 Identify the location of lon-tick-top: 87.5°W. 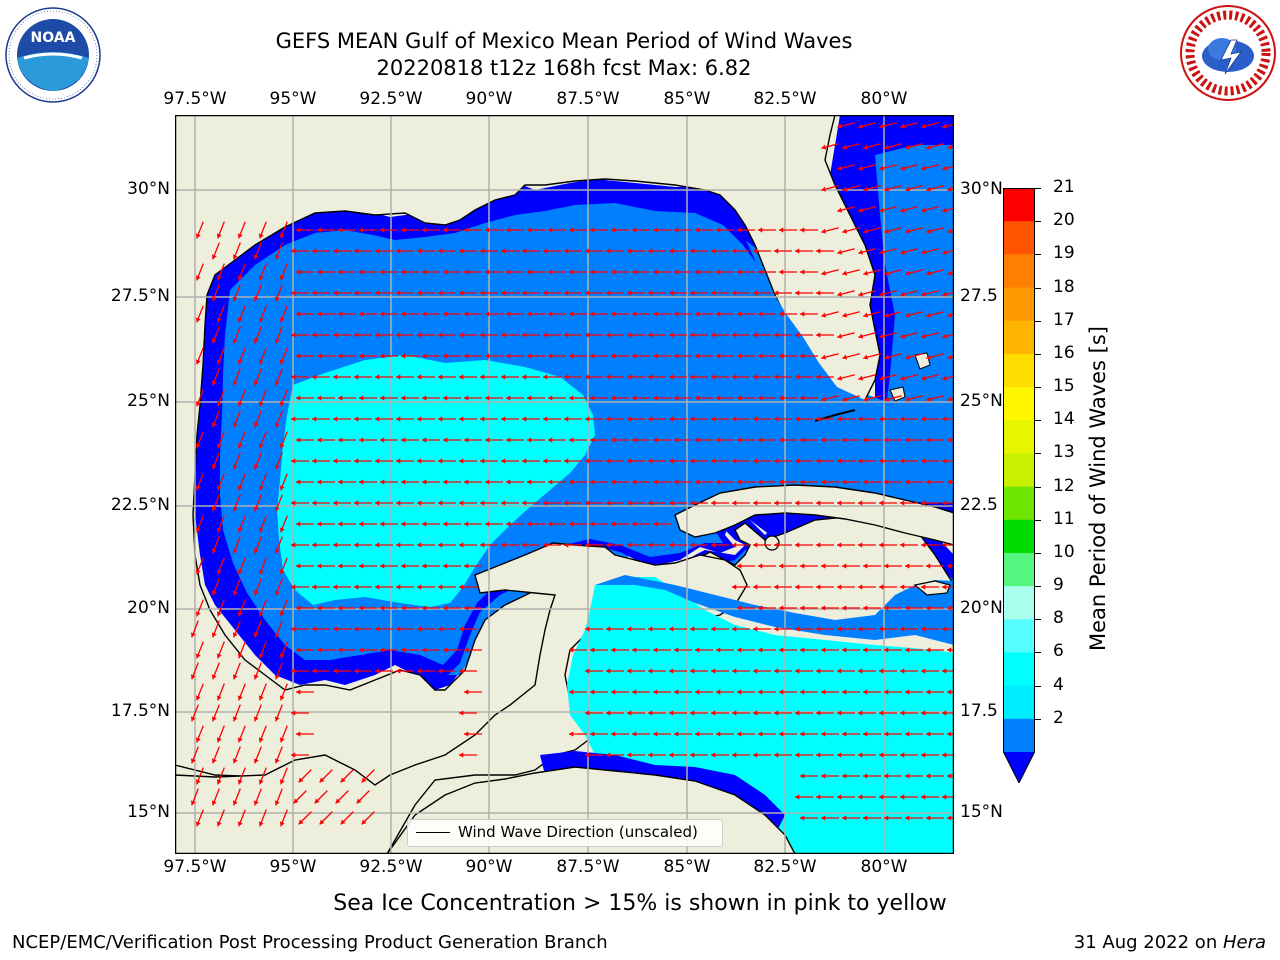
(588, 99).